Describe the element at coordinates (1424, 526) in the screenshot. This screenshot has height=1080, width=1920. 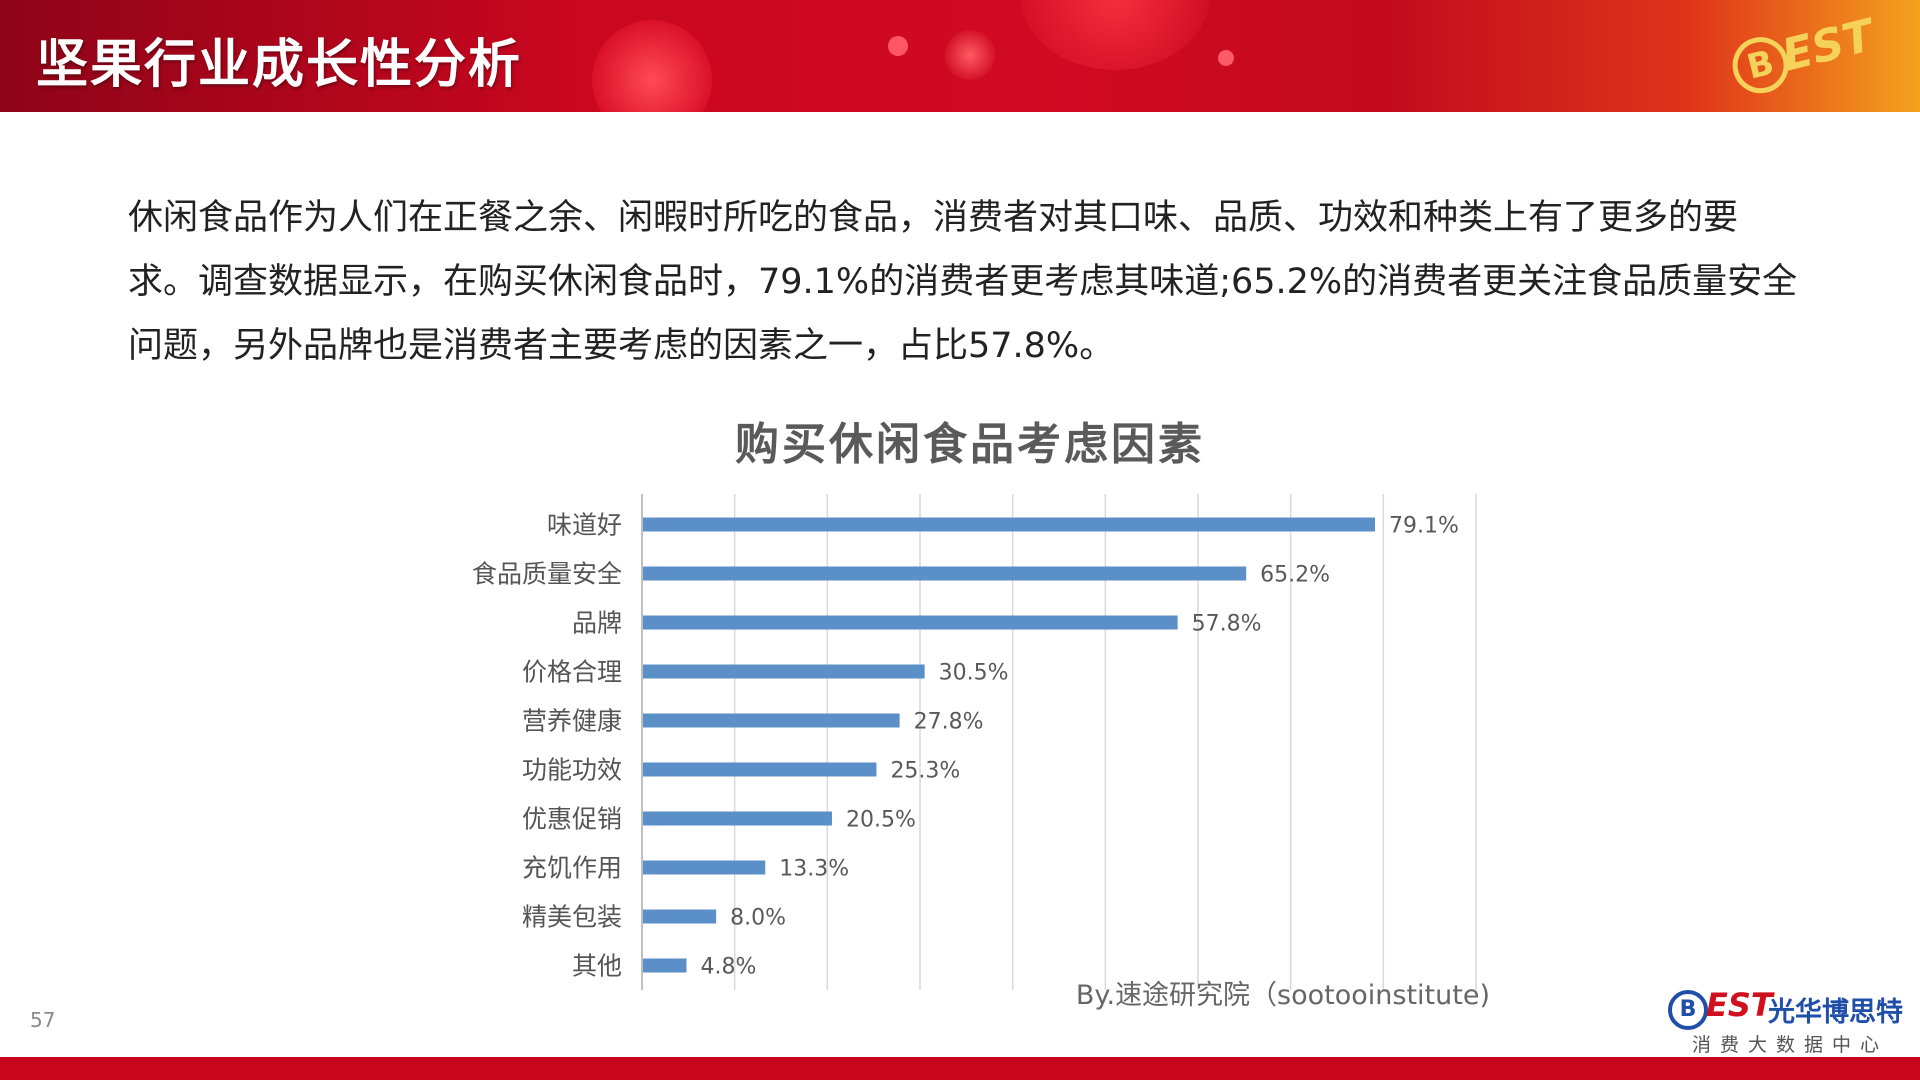
I see `value-label: 79.1%` at that location.